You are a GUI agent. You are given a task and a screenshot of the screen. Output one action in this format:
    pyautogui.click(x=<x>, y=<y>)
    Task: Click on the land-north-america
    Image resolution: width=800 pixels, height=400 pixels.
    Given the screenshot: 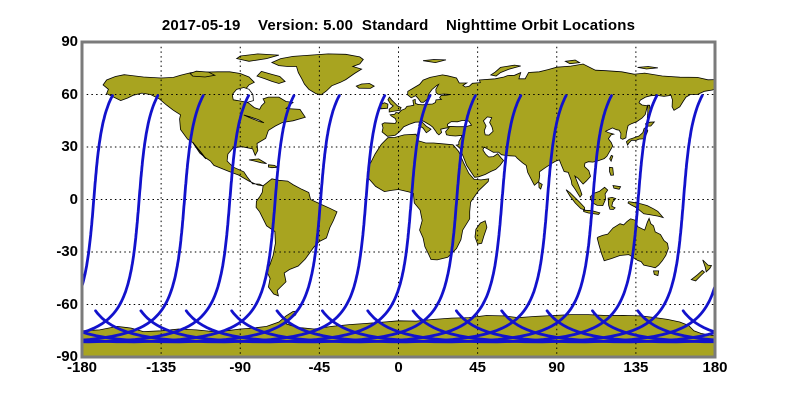 What is the action you would take?
    pyautogui.click(x=204, y=129)
    